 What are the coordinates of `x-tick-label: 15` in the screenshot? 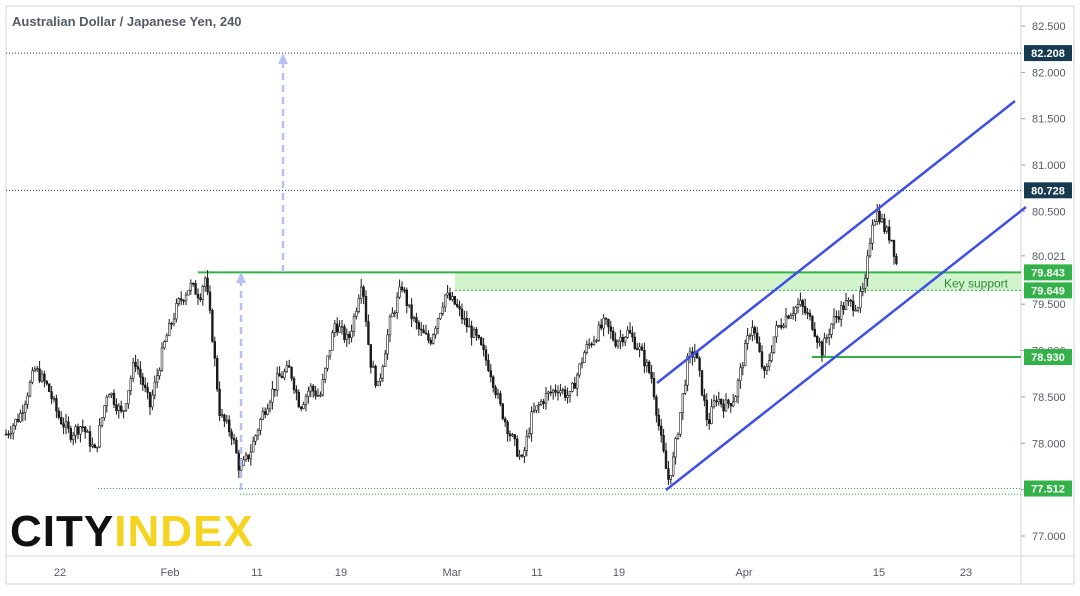 It's located at (879, 573).